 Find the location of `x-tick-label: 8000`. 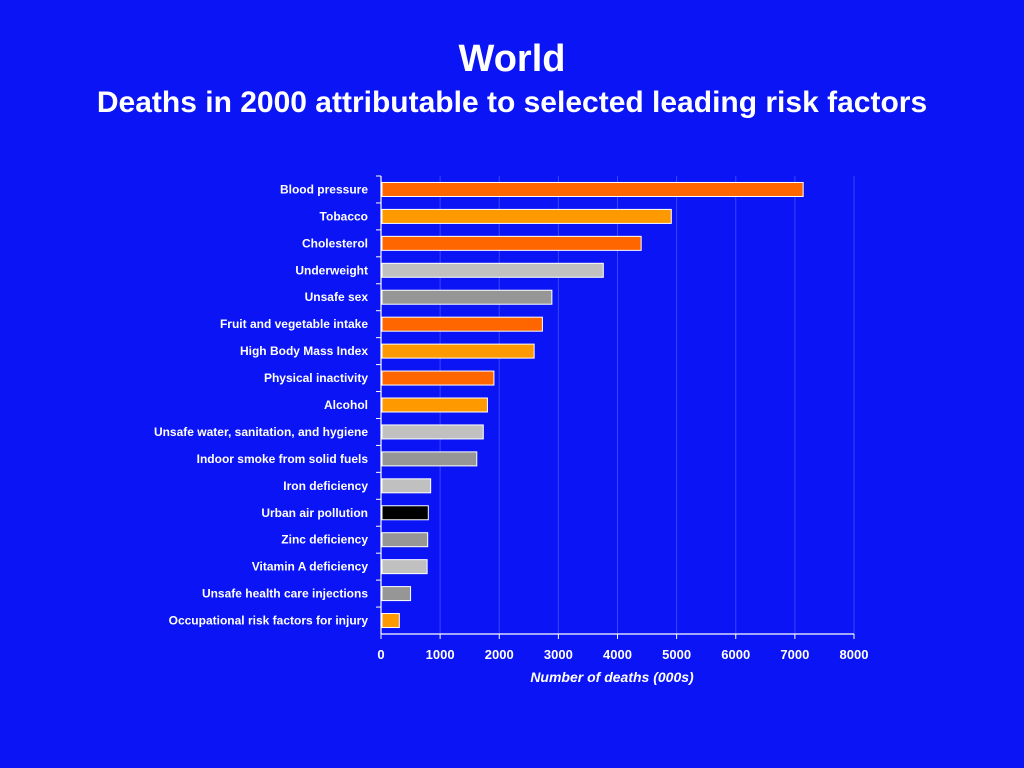

x-tick-label: 8000 is located at coordinates (854, 654).